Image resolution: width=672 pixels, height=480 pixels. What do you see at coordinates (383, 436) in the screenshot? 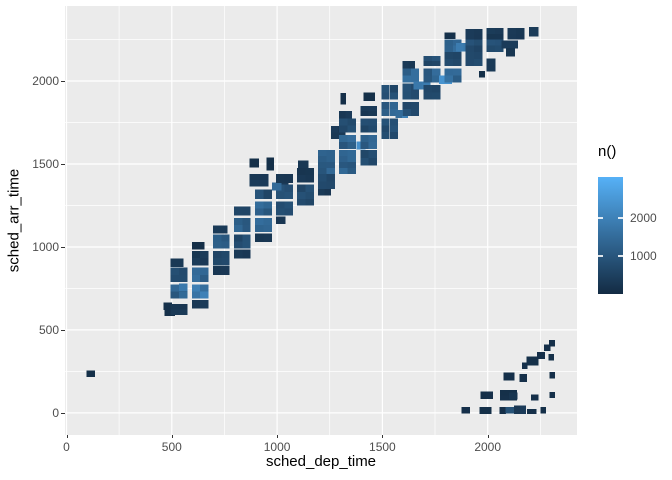
I see `x-tick-mark` at bounding box center [383, 436].